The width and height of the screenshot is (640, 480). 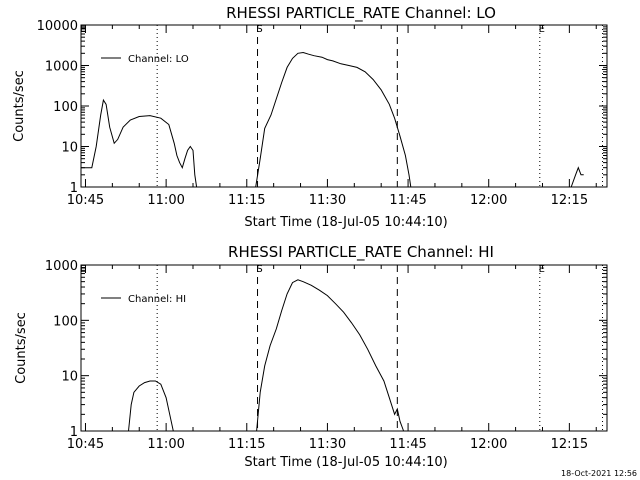 I want to click on series-lines, so click(x=266, y=355).